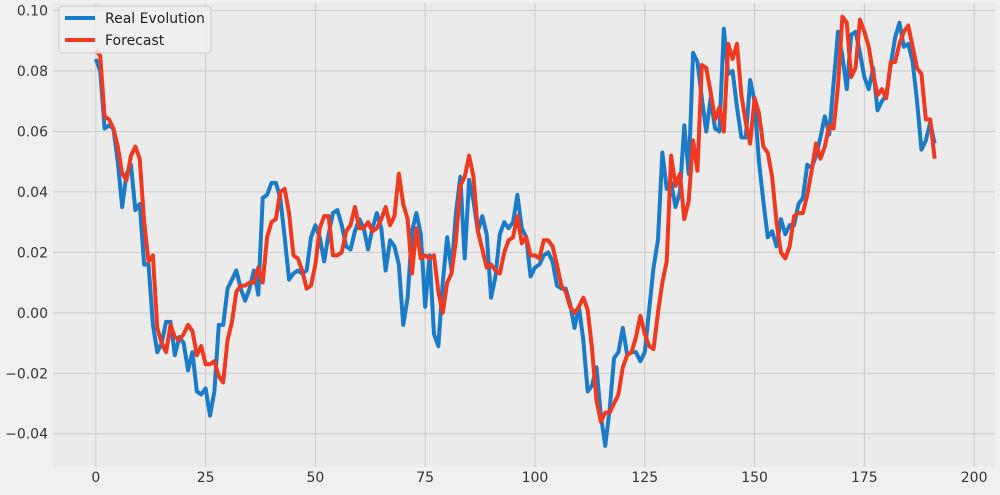  Describe the element at coordinates (26, 374) in the screenshot. I see `y-tick-label: −0.02` at that location.